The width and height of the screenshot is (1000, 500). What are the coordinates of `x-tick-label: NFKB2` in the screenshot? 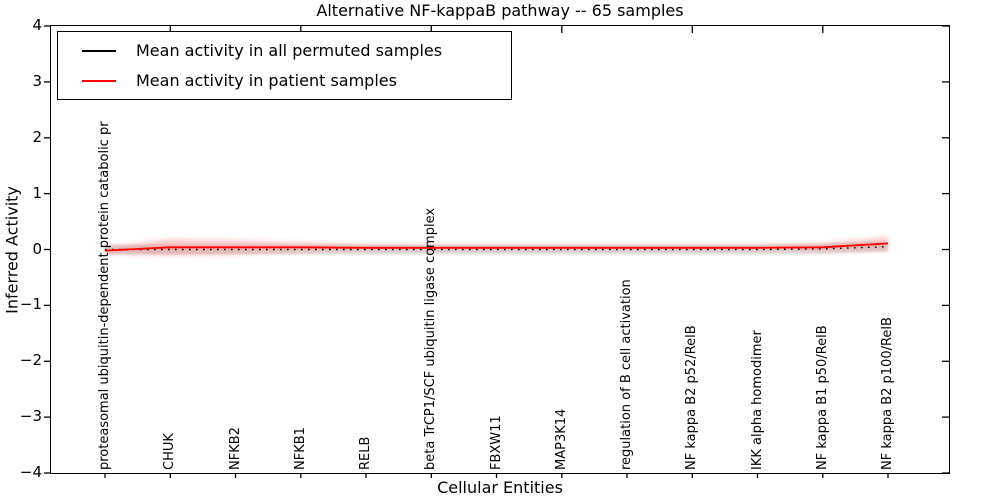 It's located at (235, 448).